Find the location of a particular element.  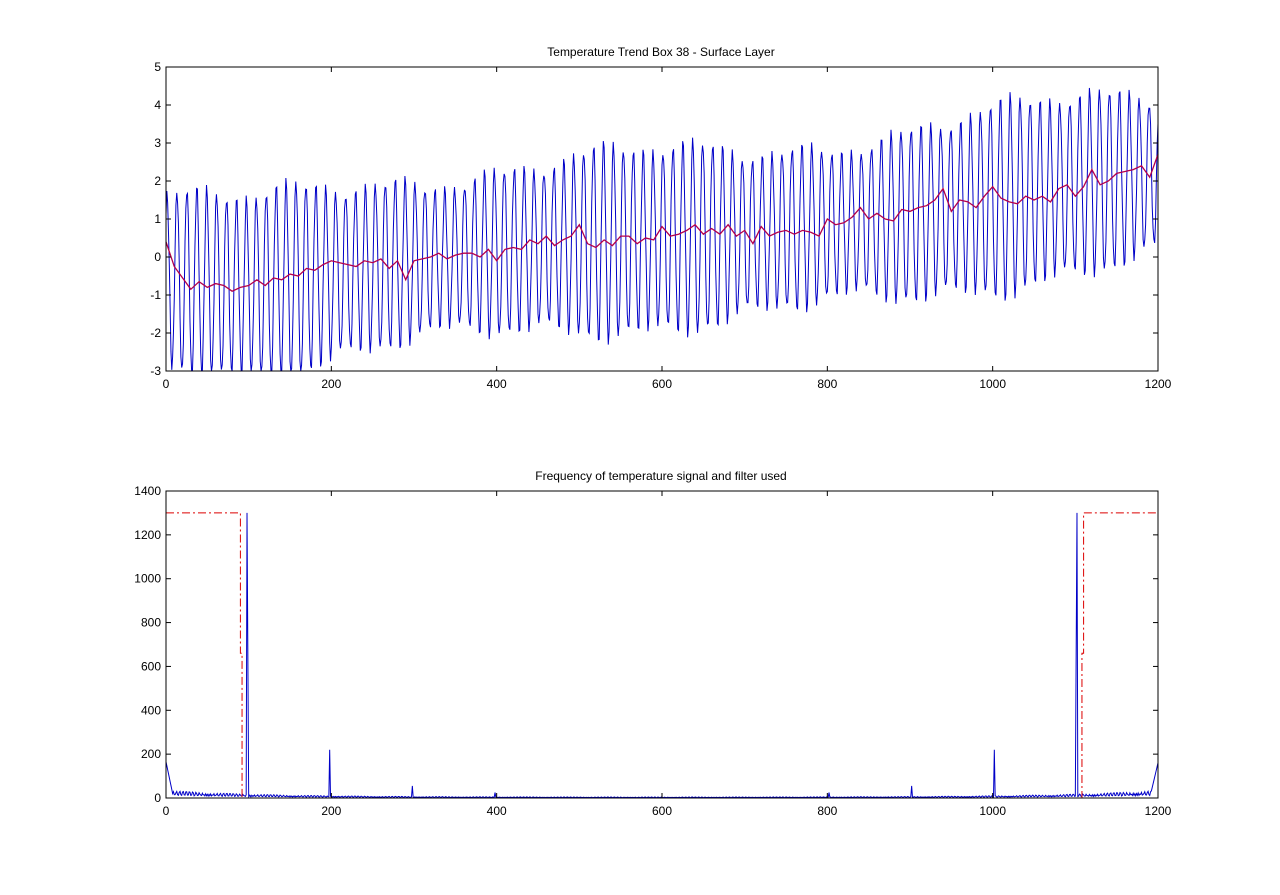

y-tick-label: 1 is located at coordinates (157, 219).